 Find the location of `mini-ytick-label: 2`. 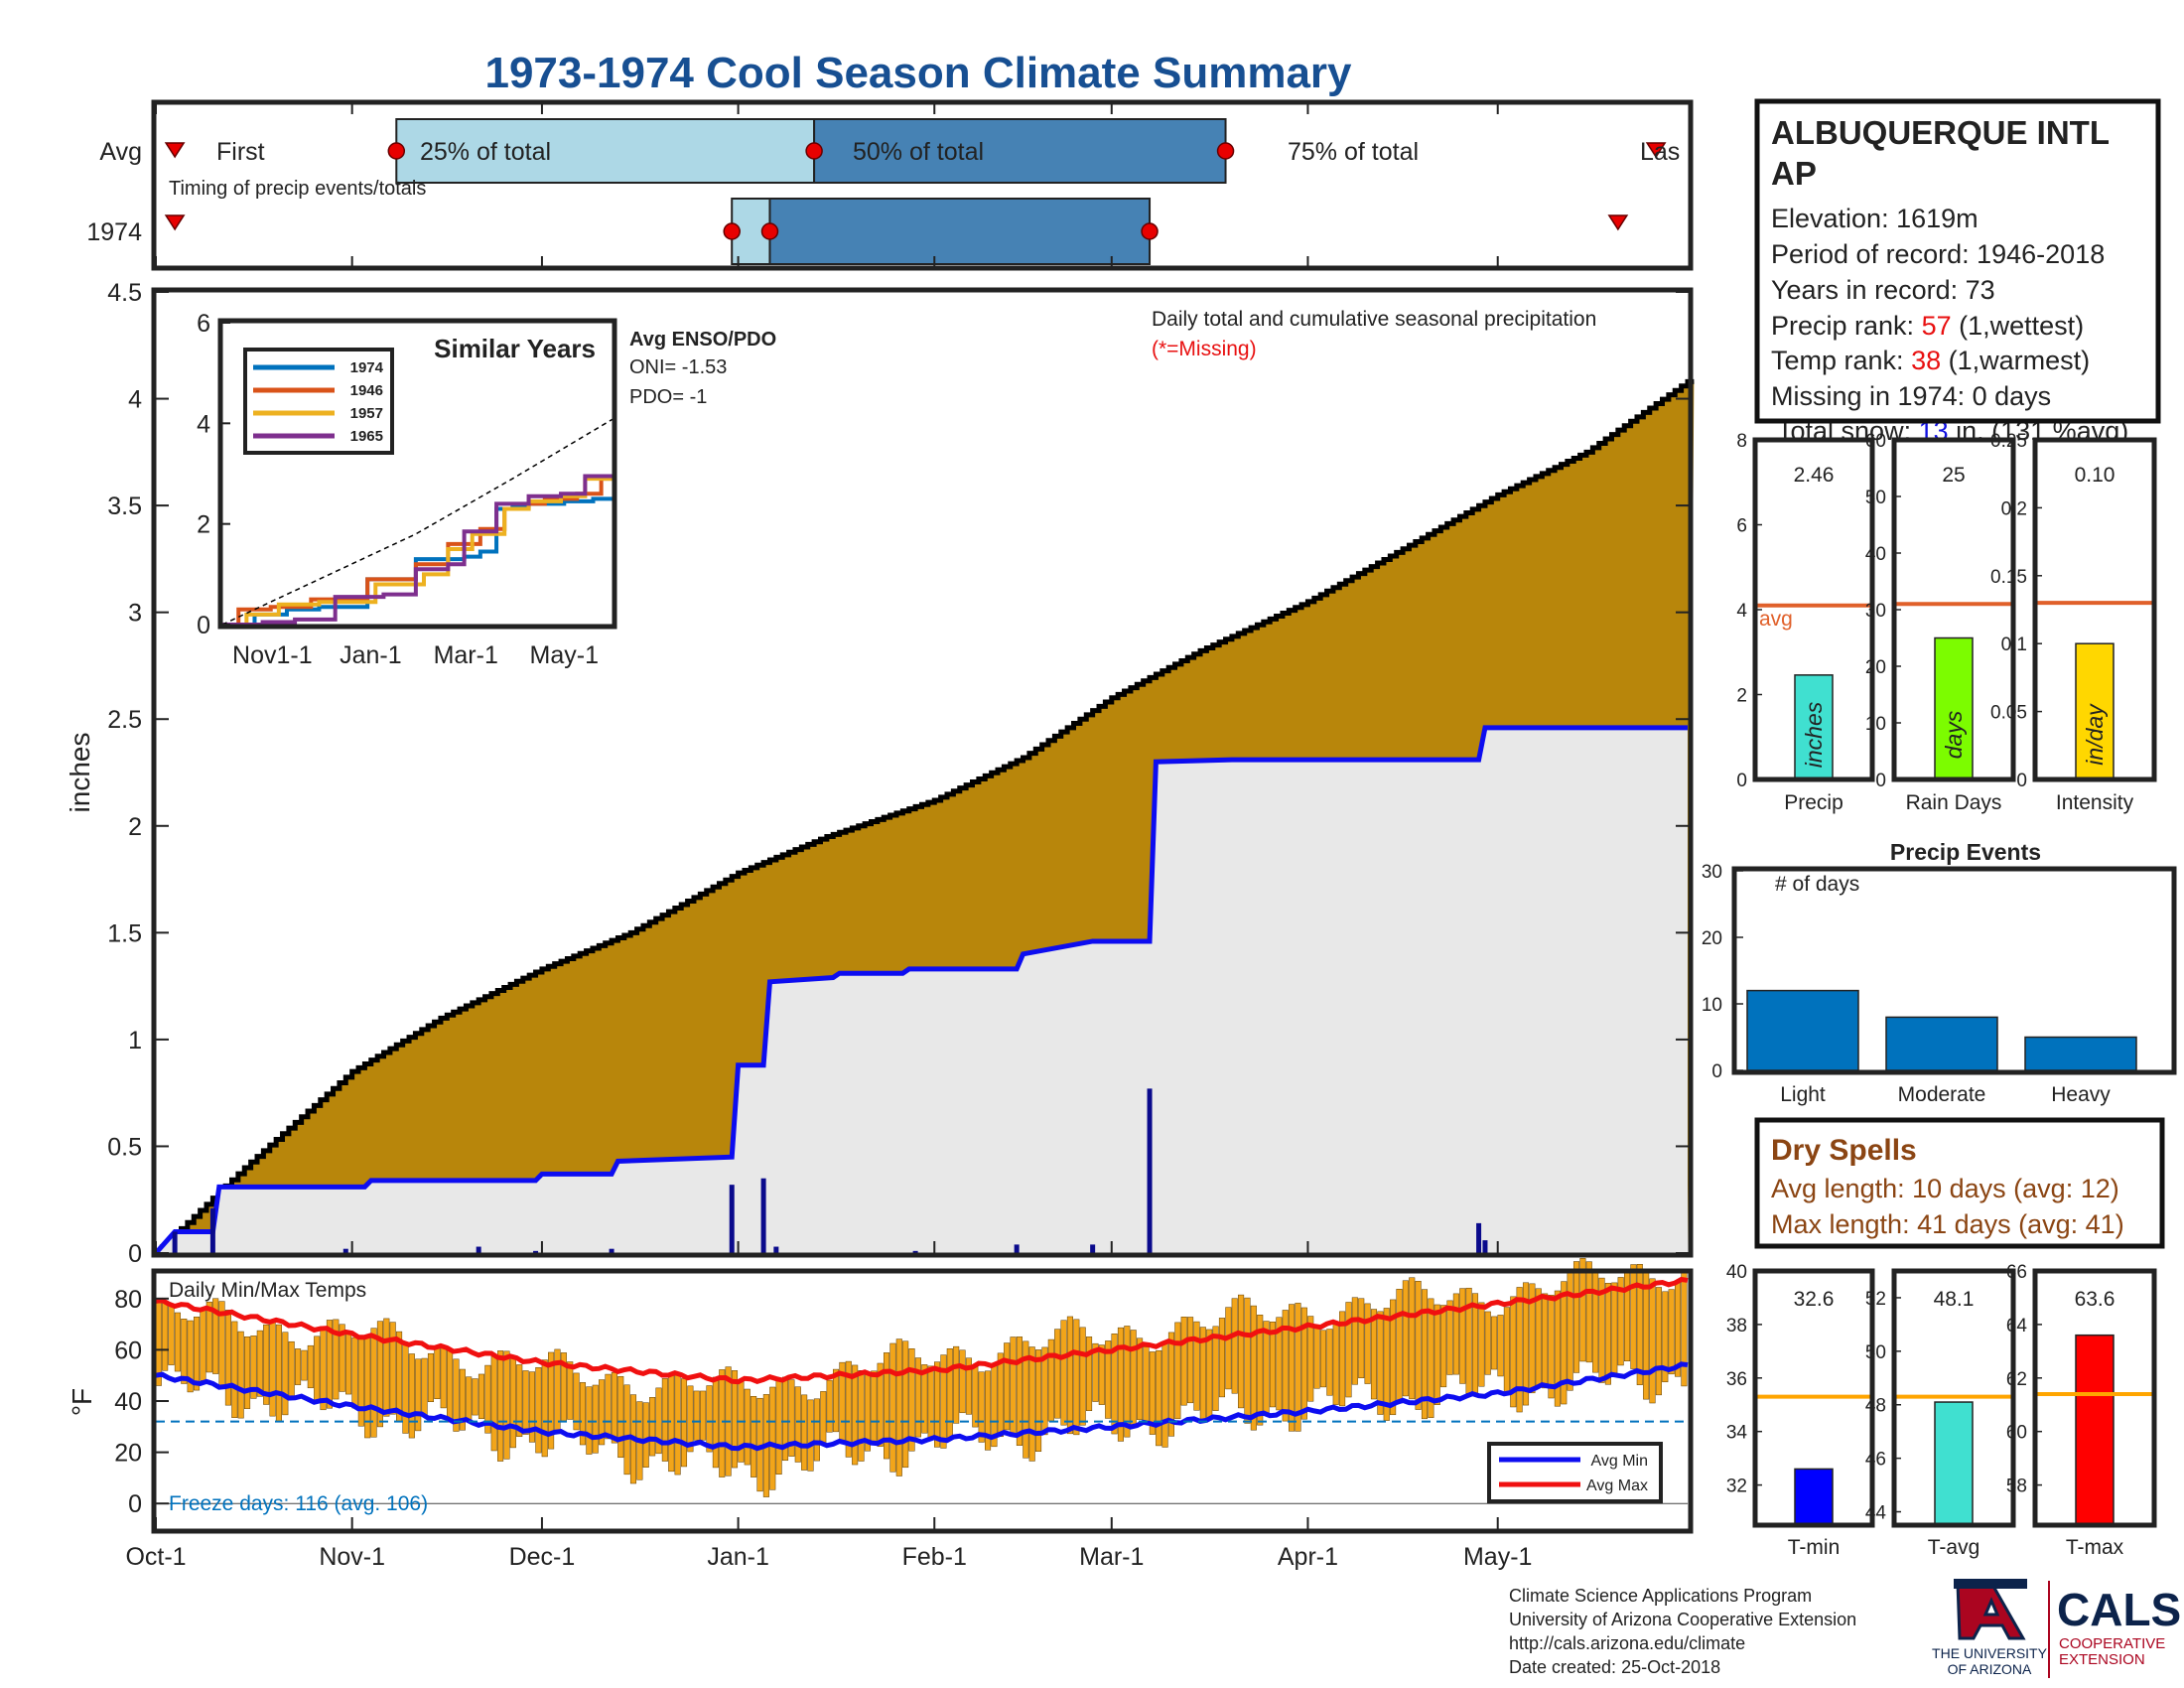

mini-ytick-label: 2 is located at coordinates (1741, 696).